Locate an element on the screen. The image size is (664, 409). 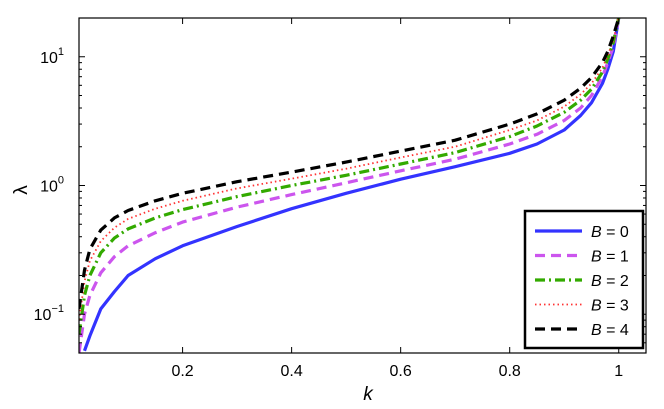
y-tick-label-1: 10⁰ is located at coordinates (52, 185).